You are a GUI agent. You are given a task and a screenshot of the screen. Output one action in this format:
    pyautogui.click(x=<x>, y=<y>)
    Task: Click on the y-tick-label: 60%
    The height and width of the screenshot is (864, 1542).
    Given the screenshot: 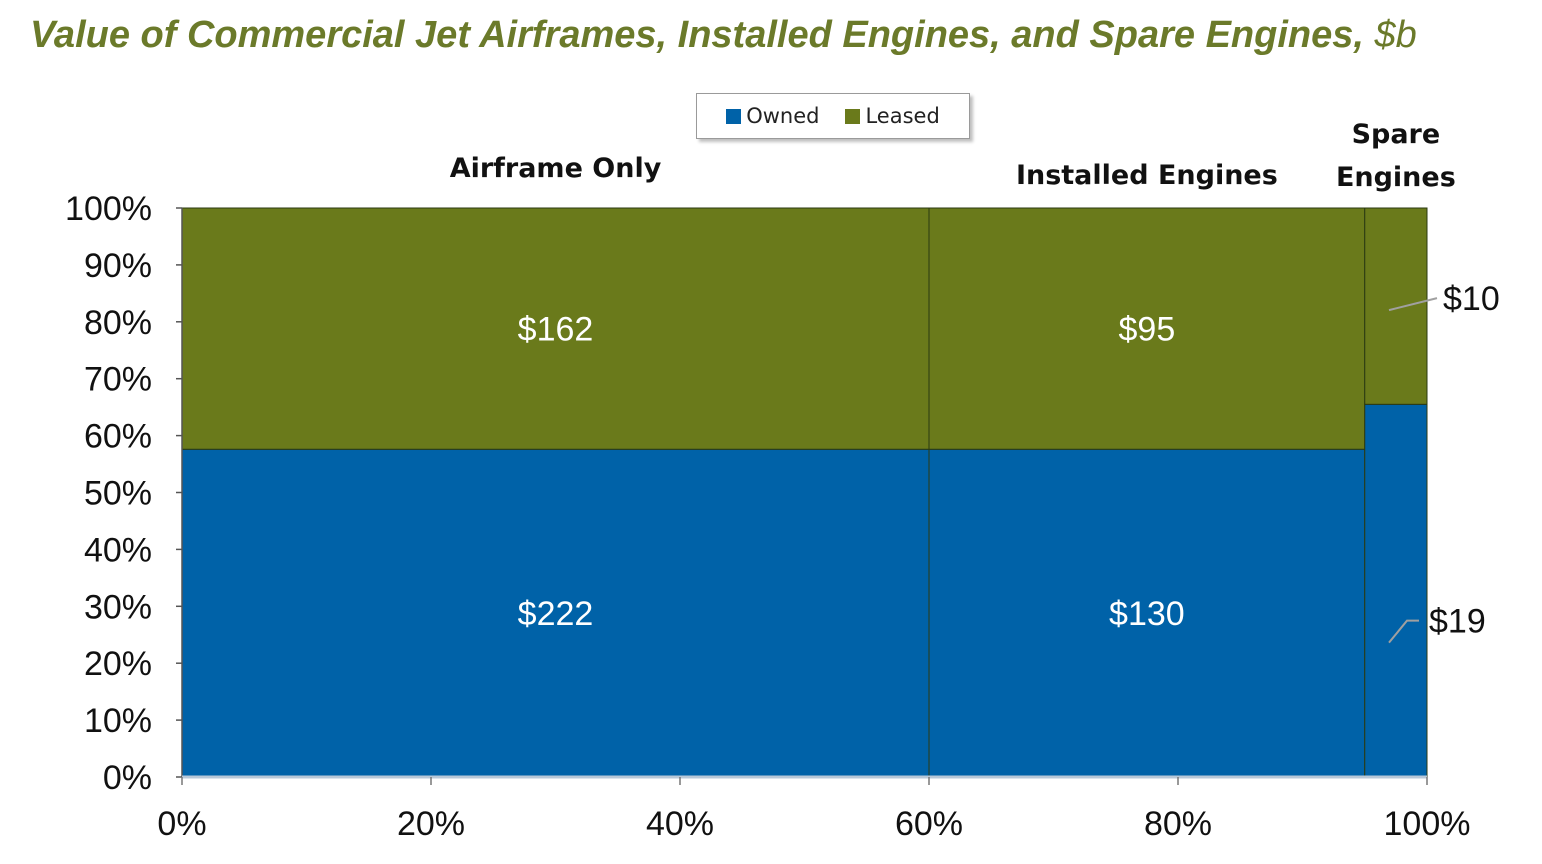 What is the action you would take?
    pyautogui.click(x=118, y=437)
    